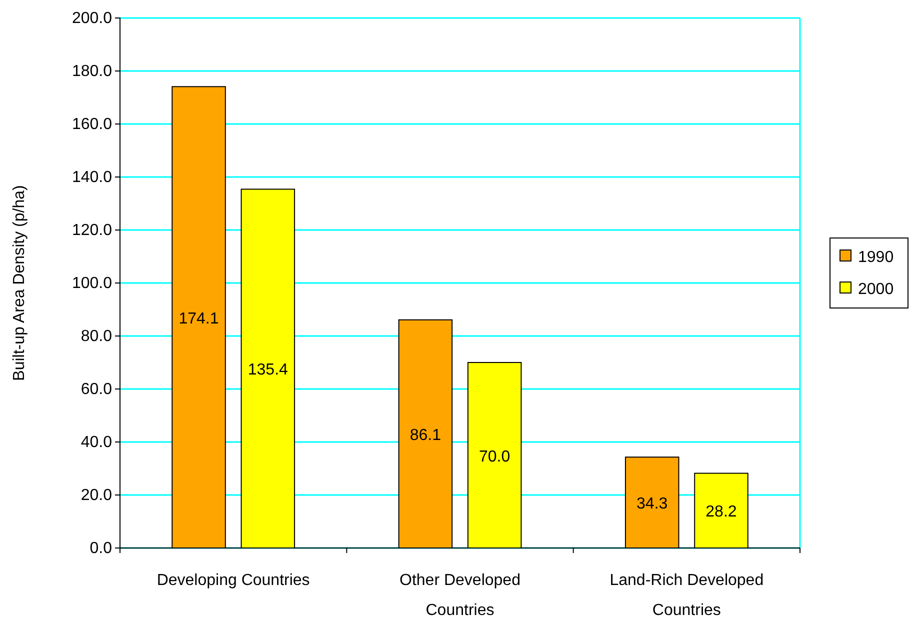 The height and width of the screenshot is (619, 918). I want to click on y-tick-label: 20.0, so click(96, 495).